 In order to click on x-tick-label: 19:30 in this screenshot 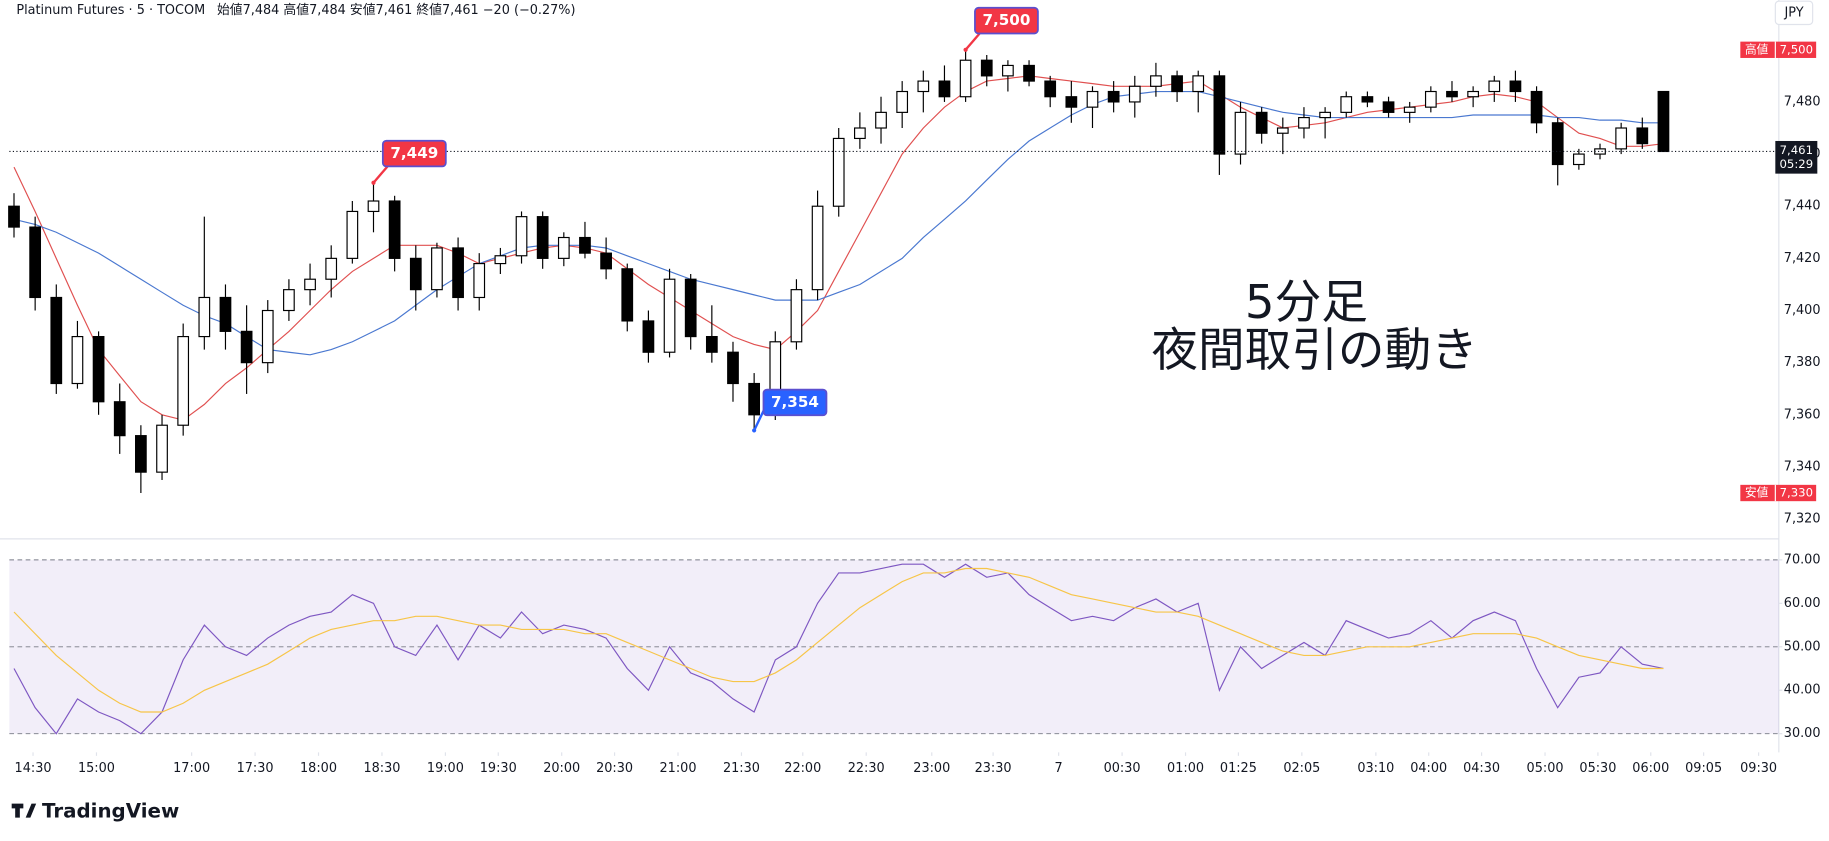, I will do `click(498, 768)`.